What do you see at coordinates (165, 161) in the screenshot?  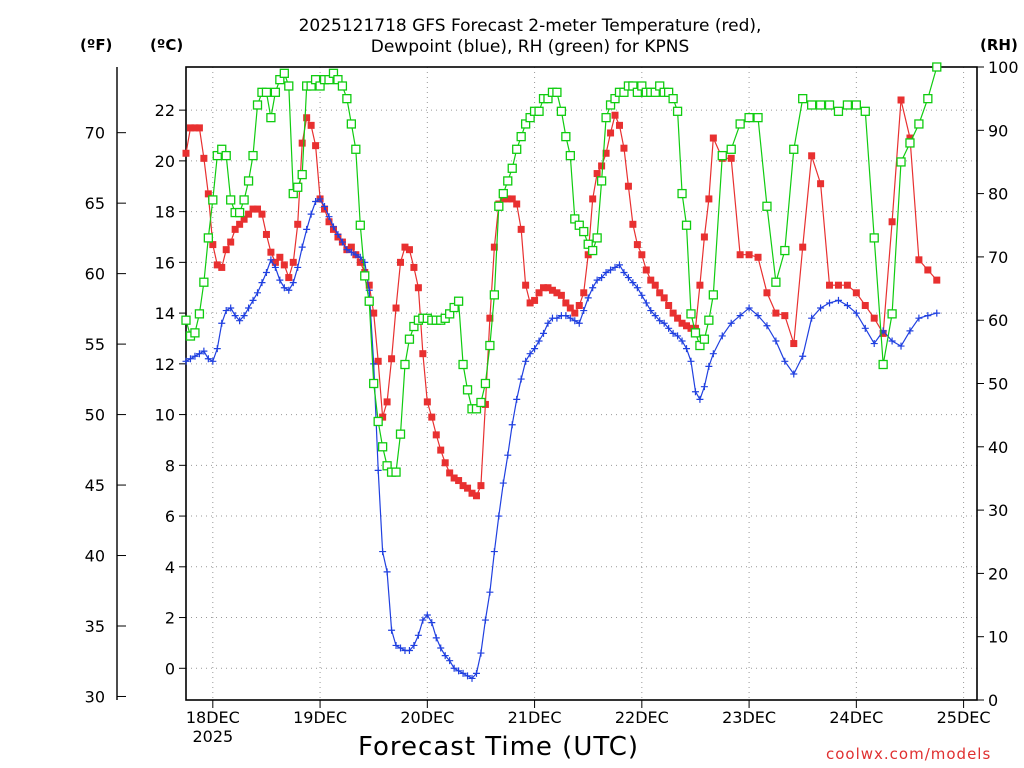 I see `celsius-tick-label: 20` at bounding box center [165, 161].